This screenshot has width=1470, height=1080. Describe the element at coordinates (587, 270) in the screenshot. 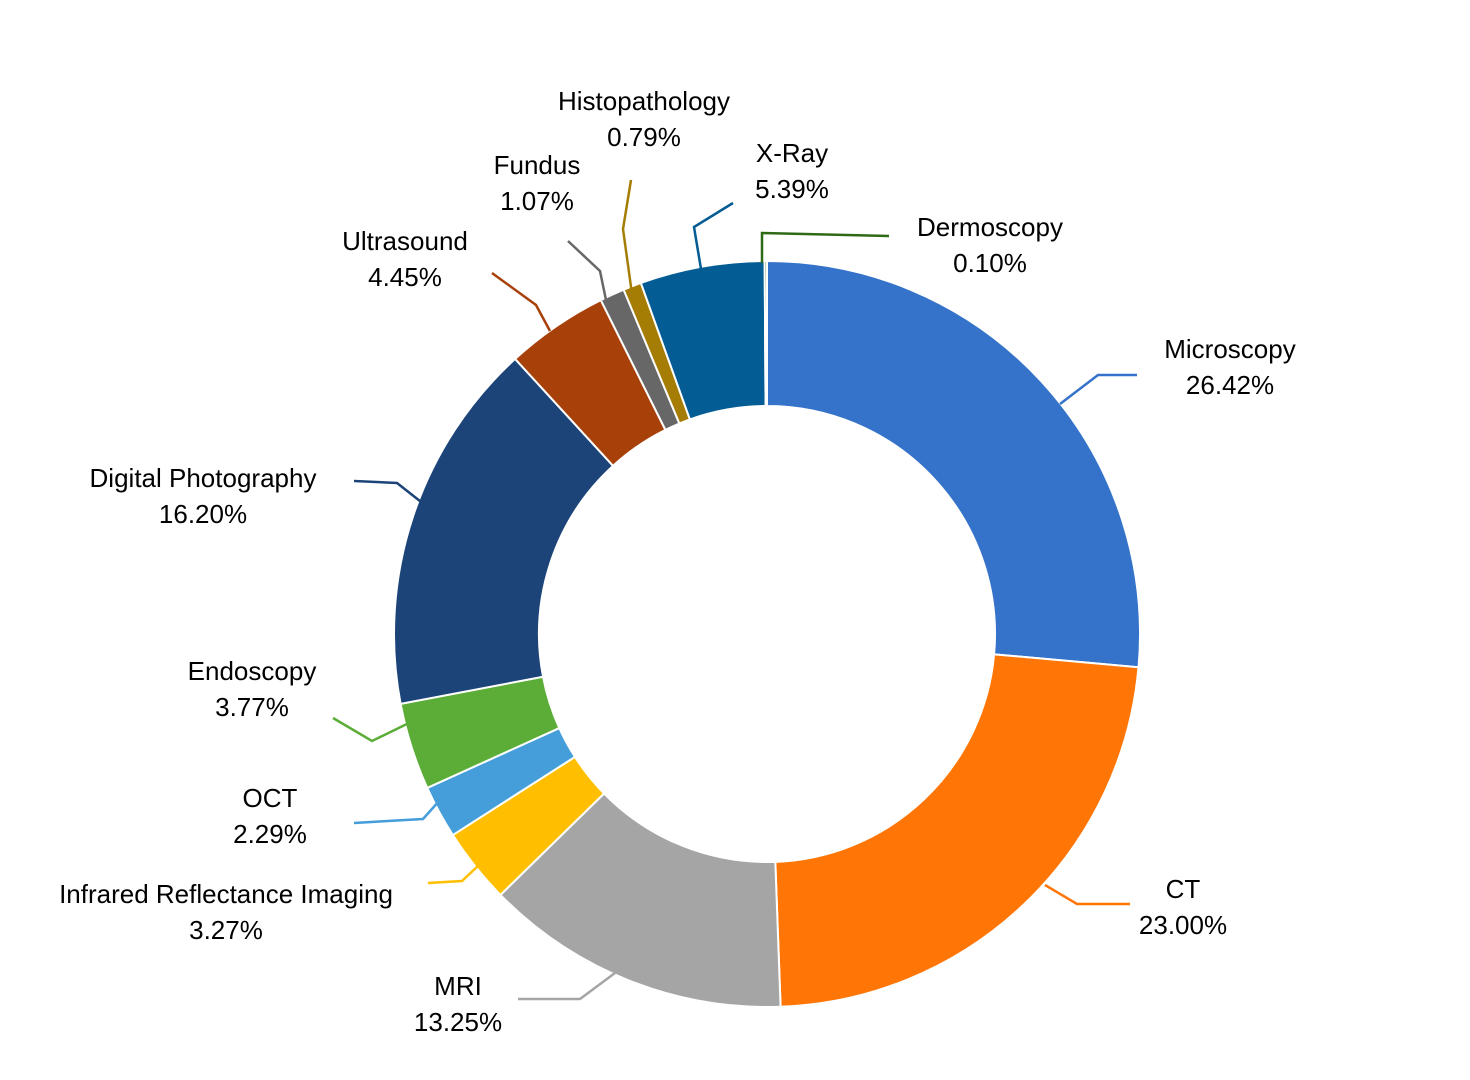

I see `leader-line-fundus` at that location.